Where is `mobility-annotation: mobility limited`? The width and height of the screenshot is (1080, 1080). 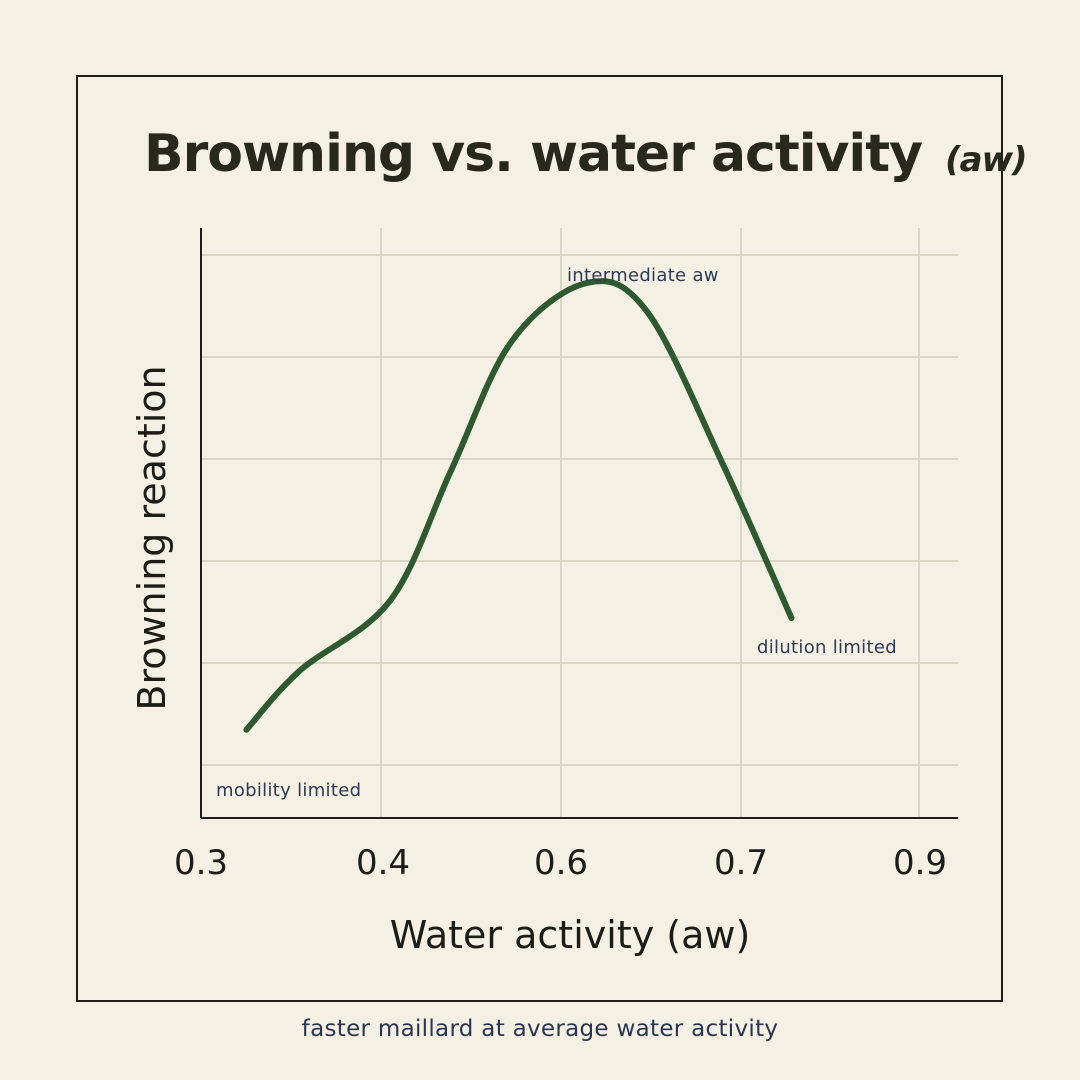 mobility-annotation: mobility limited is located at coordinates (288, 790).